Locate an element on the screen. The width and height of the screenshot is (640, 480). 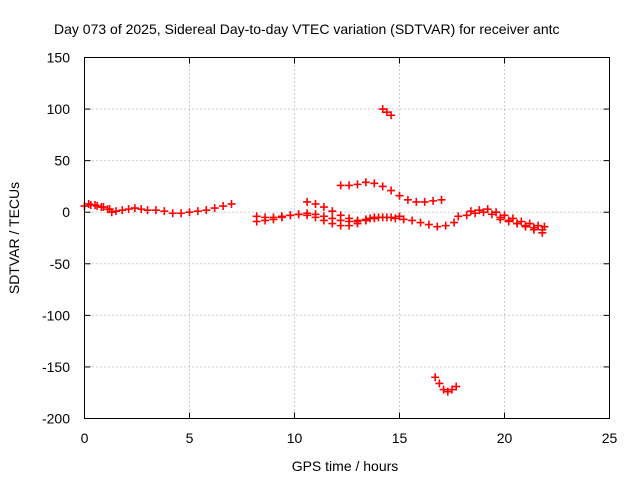
series-arc9 is located at coordinates (387, 112).